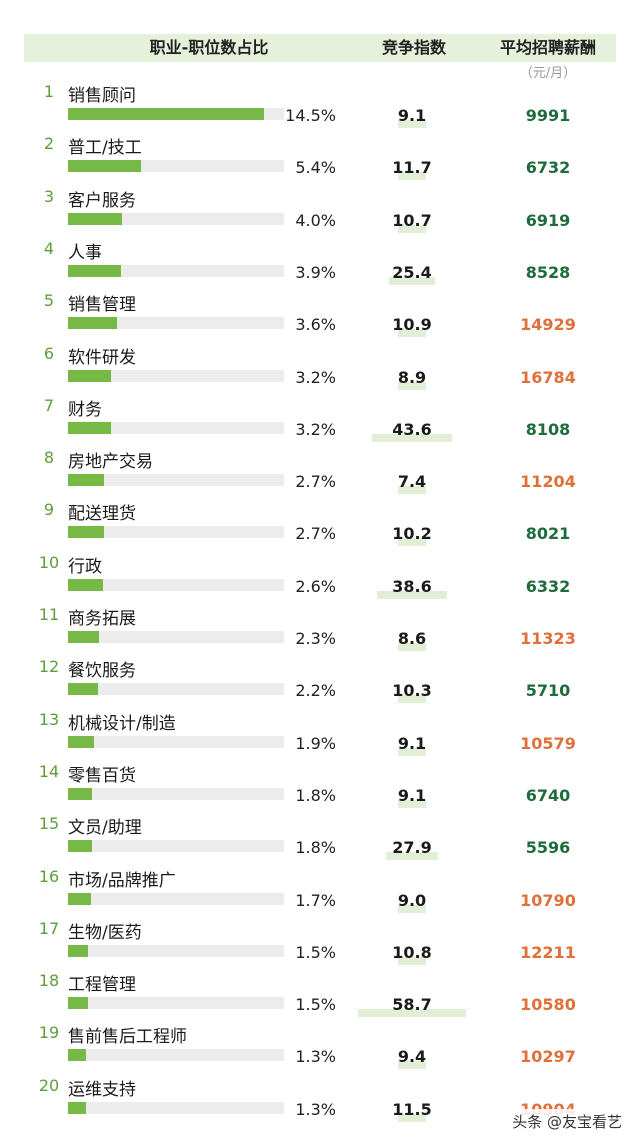 The image size is (640, 1142). Describe the element at coordinates (49, 981) in the screenshot. I see `row-rank: 18` at that location.